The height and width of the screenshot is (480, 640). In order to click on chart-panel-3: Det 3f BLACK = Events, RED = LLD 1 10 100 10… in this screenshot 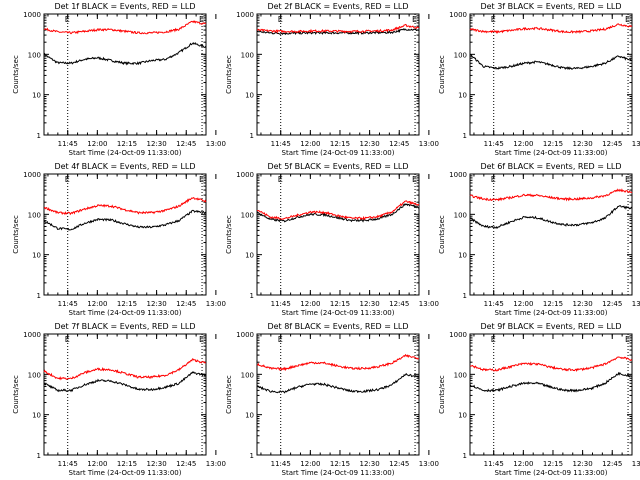, I will do `click(539, 79)`.